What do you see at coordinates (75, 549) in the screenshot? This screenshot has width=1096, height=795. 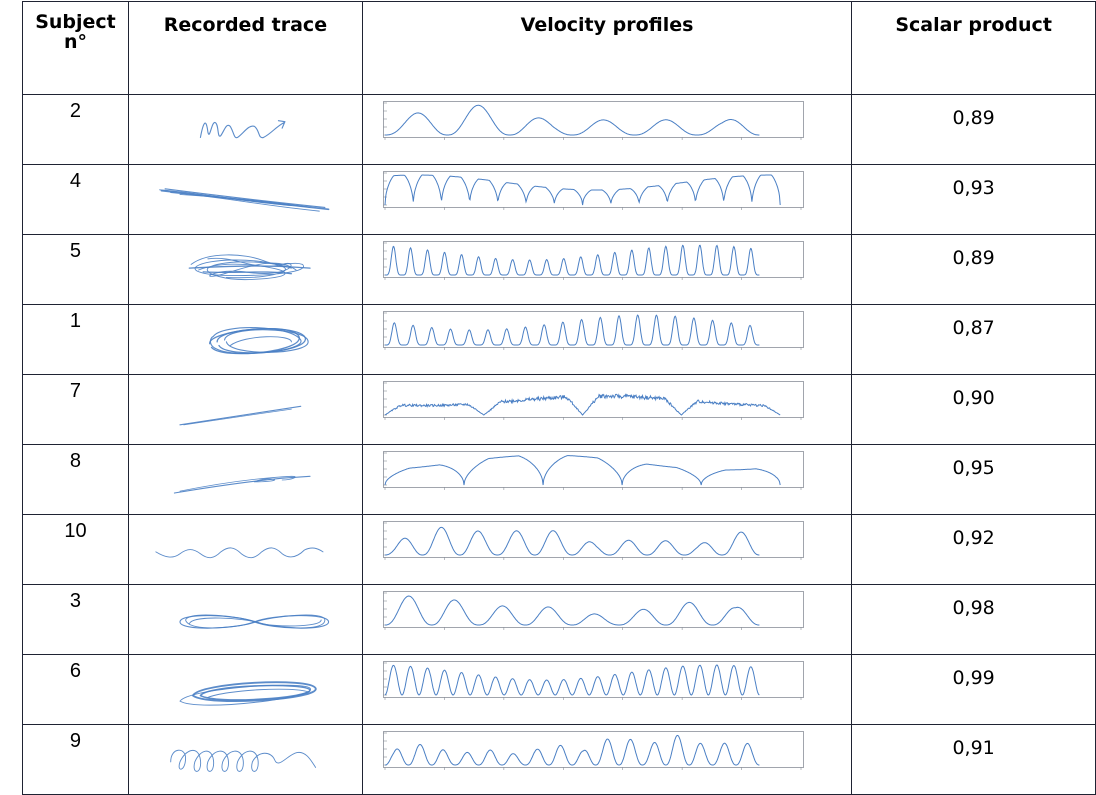 I see `subject-number: 10` at bounding box center [75, 549].